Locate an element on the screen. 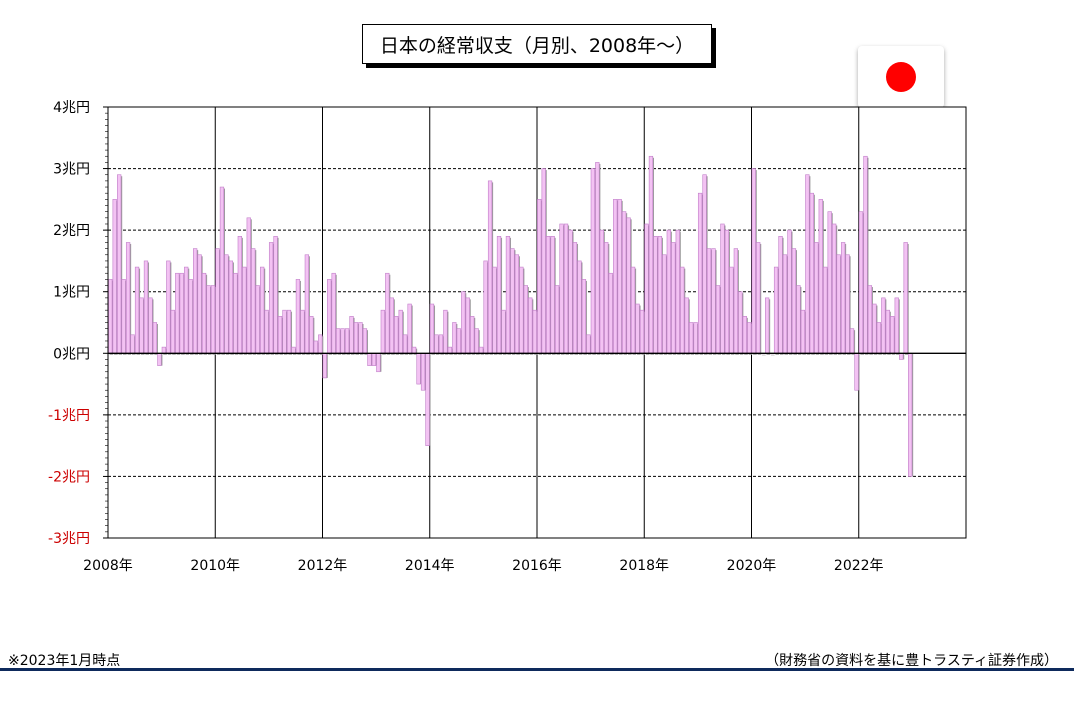  footnote-source: （財務省の資料を基に豊トラスティ証券作成） is located at coordinates (911, 661).